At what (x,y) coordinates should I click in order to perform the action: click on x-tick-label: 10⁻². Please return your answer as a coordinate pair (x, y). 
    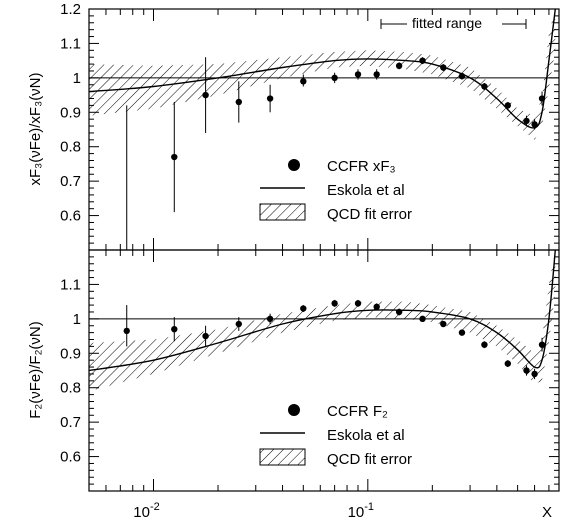
    Looking at the image, I should click on (146, 511).